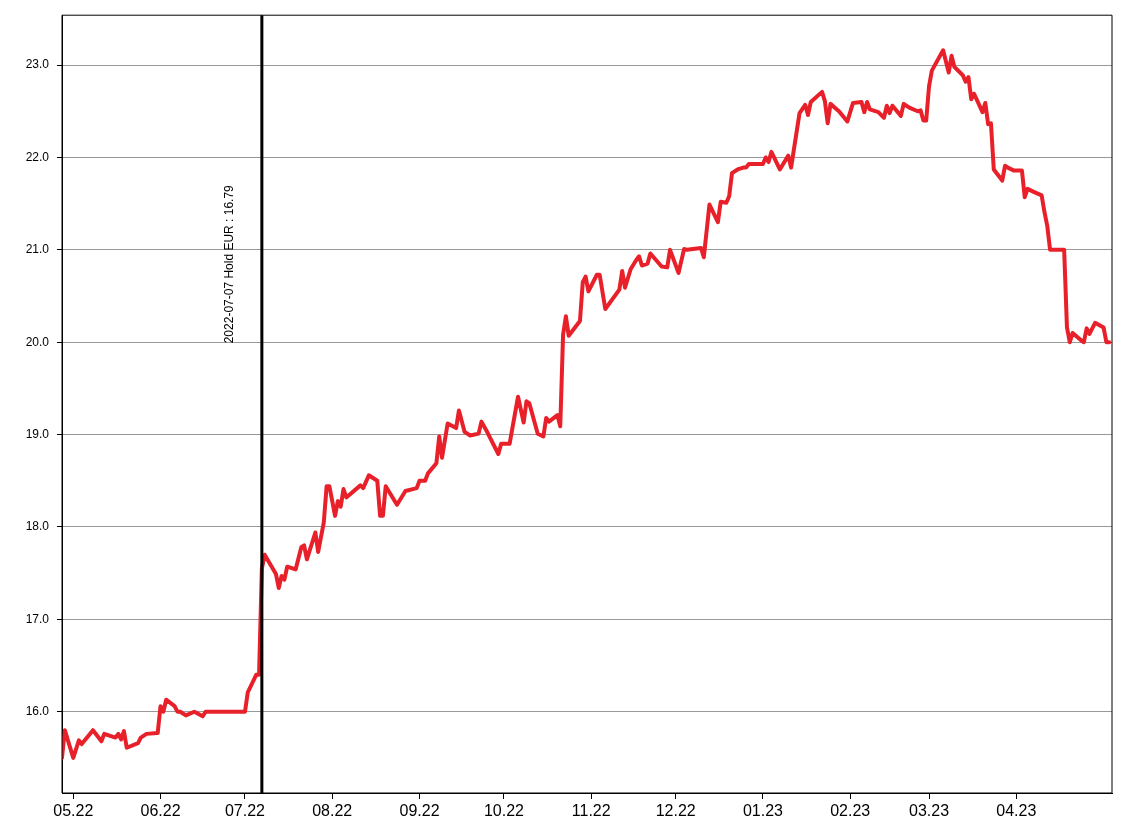 This screenshot has width=1128, height=836. What do you see at coordinates (37, 156) in the screenshot?
I see `y-tick-label: 22.0` at bounding box center [37, 156].